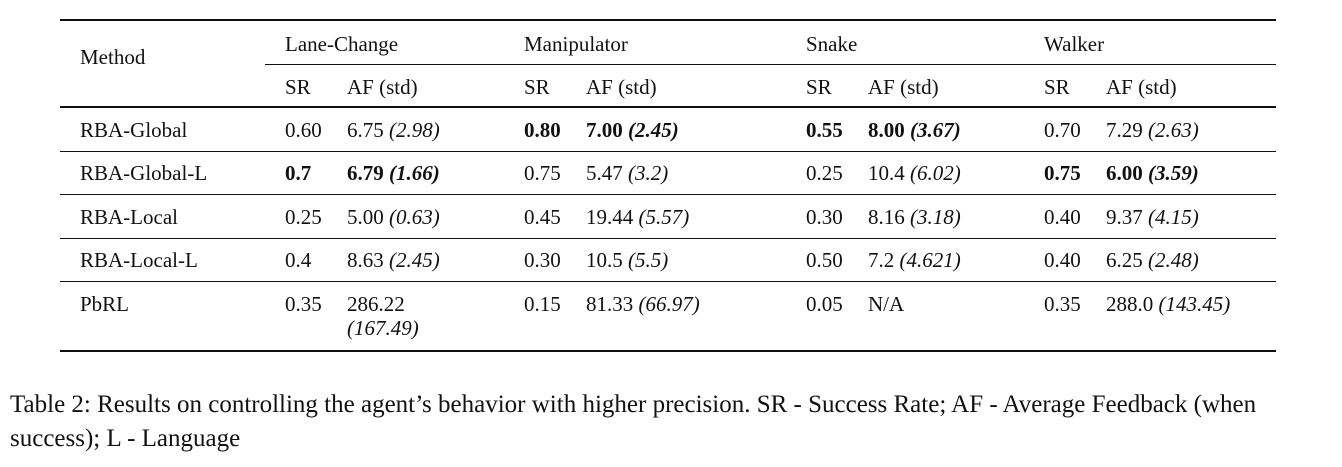  I want to click on af-value: N/A, so click(886, 304).